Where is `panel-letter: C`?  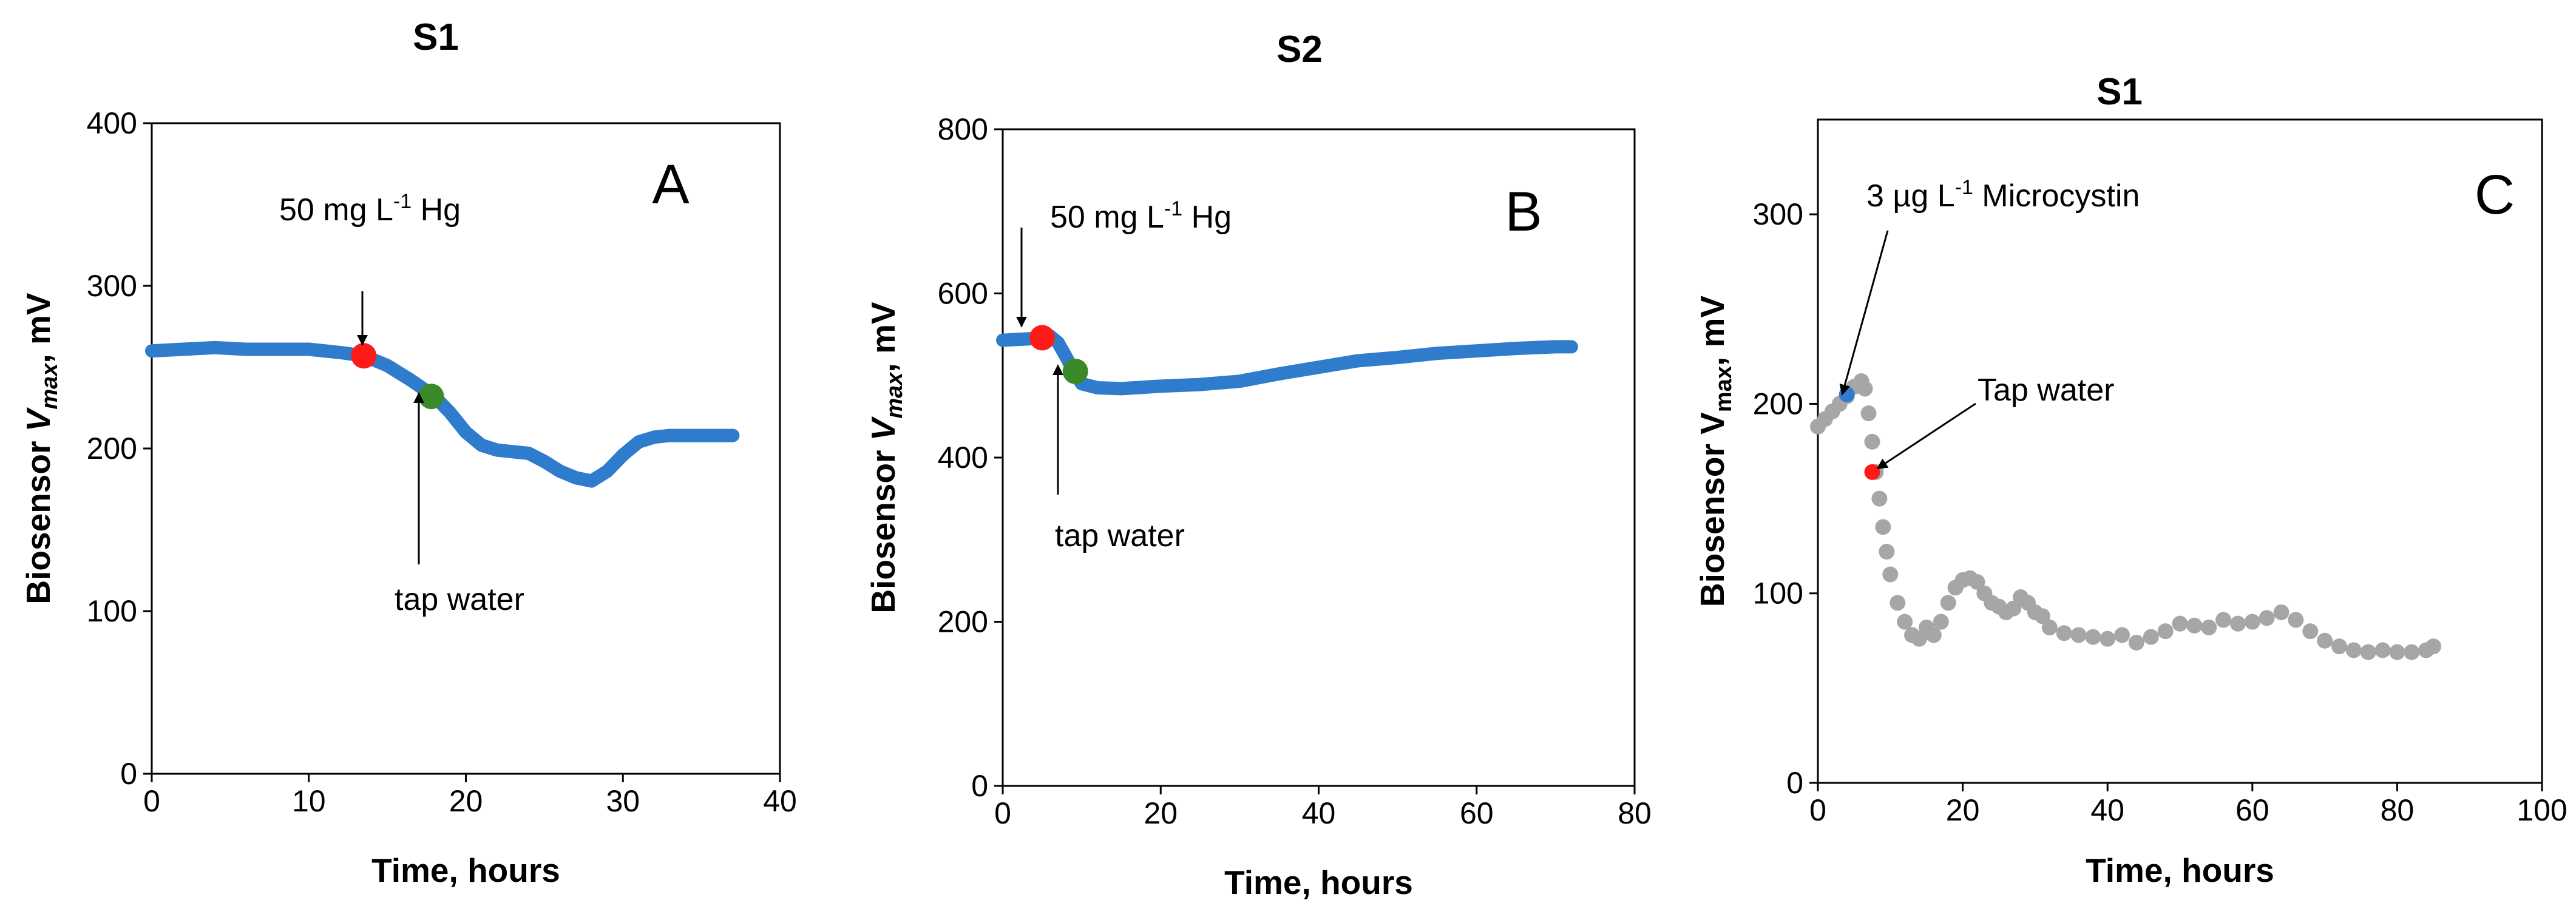 panel-letter: C is located at coordinates (2495, 195).